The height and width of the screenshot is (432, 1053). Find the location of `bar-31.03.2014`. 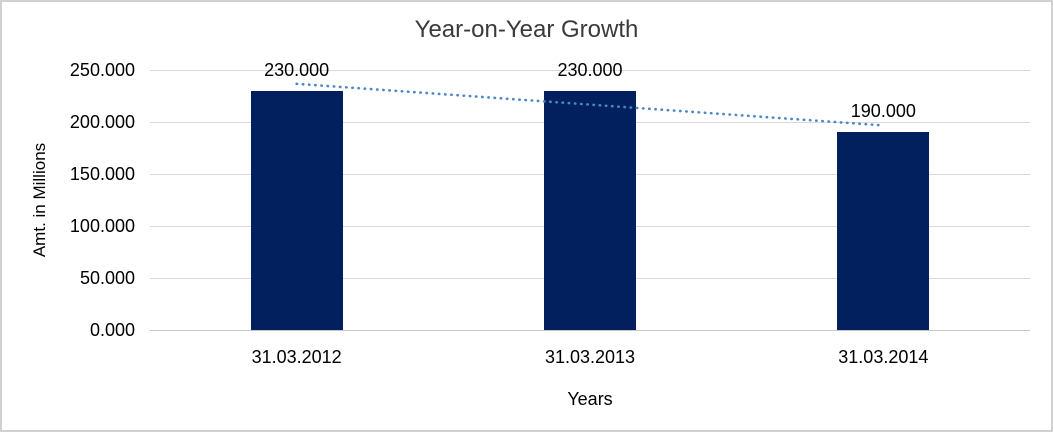

bar-31.03.2014 is located at coordinates (883, 231).